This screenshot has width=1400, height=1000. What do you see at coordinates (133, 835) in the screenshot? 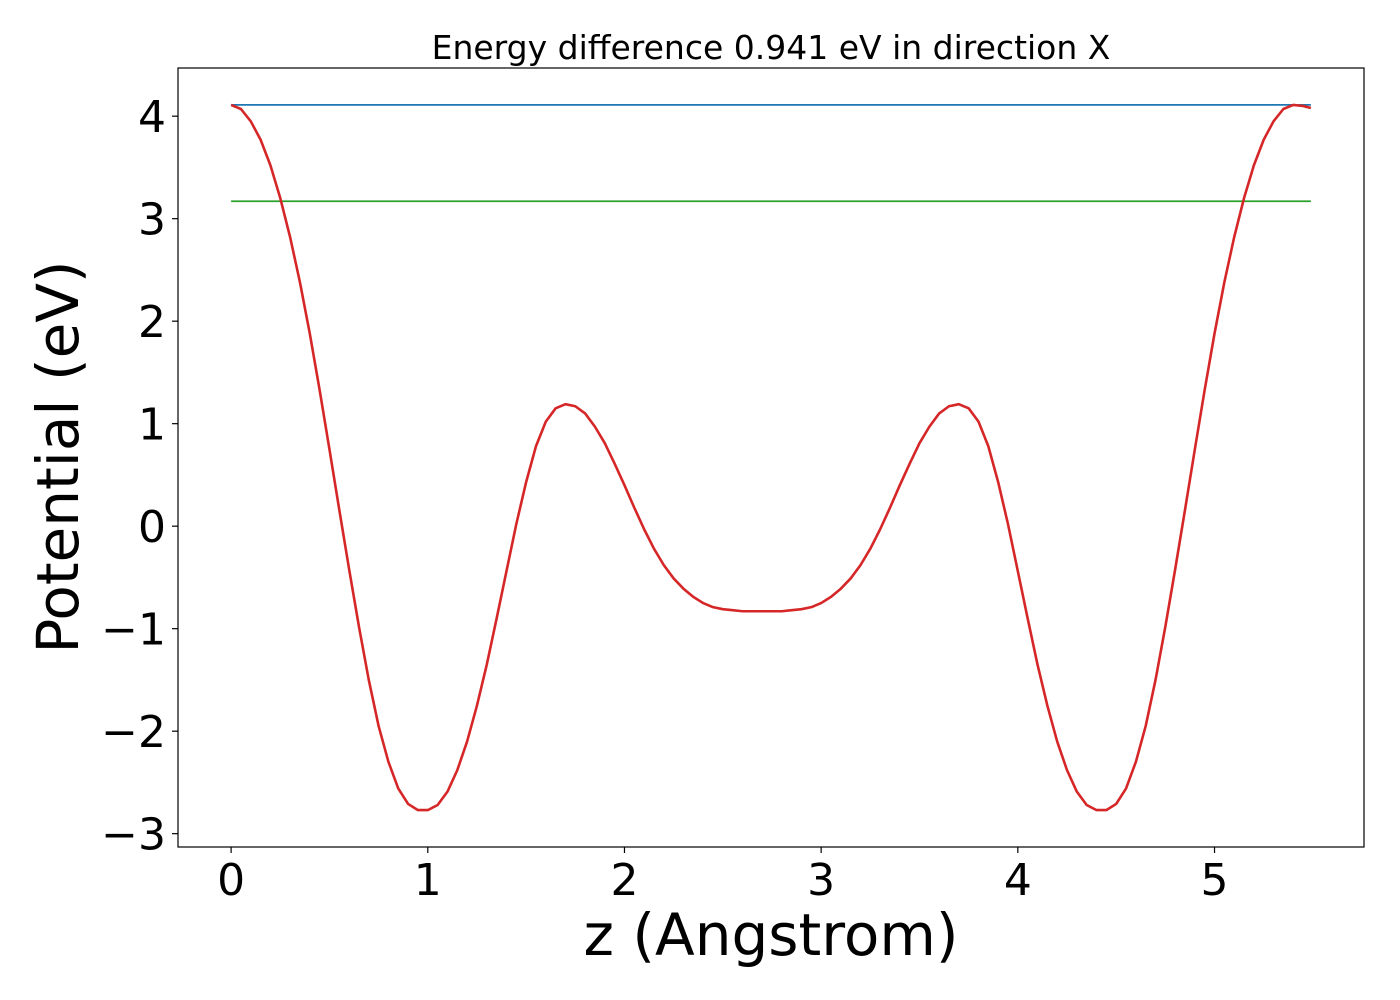
I see `y-tick-label: −3` at bounding box center [133, 835].